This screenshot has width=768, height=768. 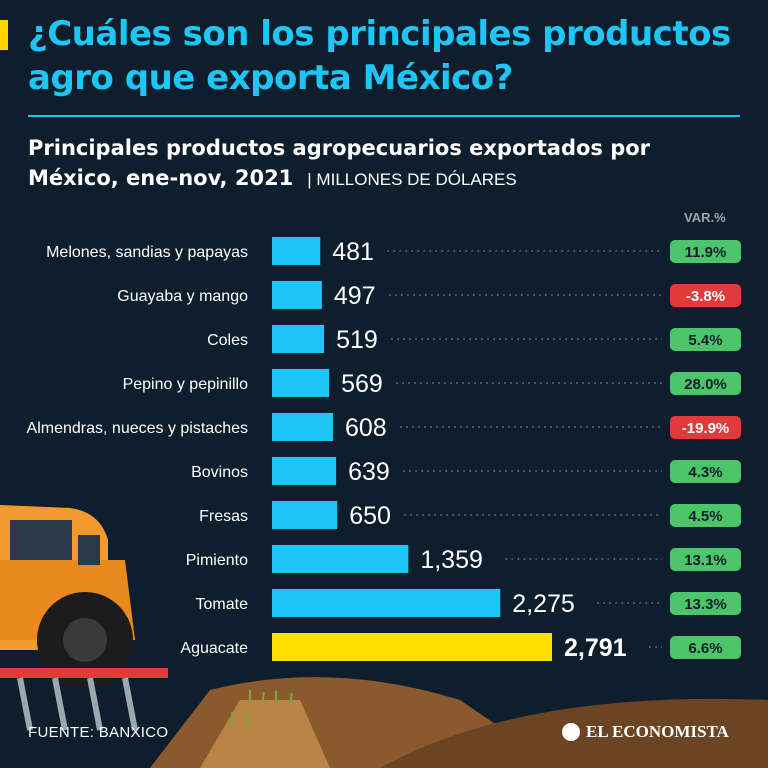 What do you see at coordinates (657, 731) in the screenshot?
I see `brand-name: EL ECONOMISTA` at bounding box center [657, 731].